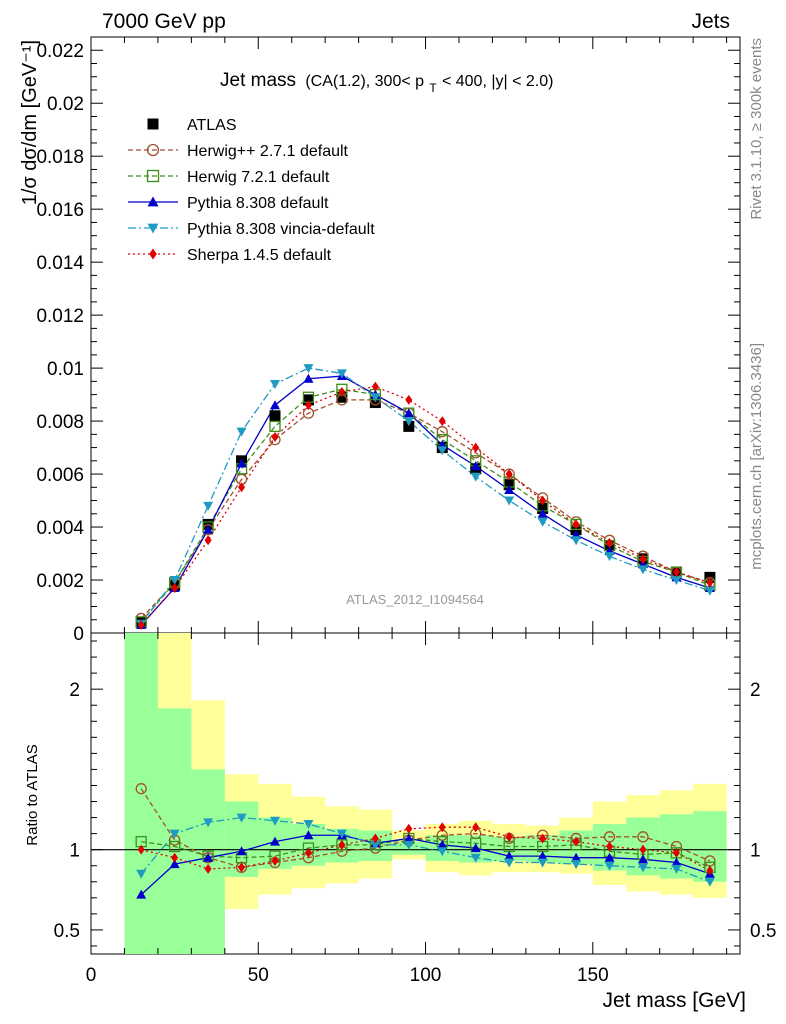 The height and width of the screenshot is (1024, 786). Describe the element at coordinates (258, 177) in the screenshot. I see `legend-label: Herwig 7.2.1 default` at that location.